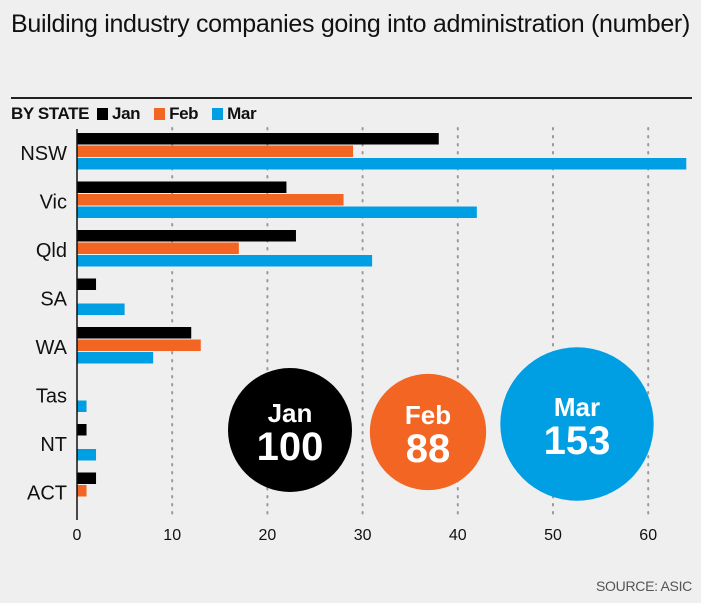 The width and height of the screenshot is (701, 603). Describe the element at coordinates (186, 236) in the screenshot. I see `bar-qld-jan` at that location.